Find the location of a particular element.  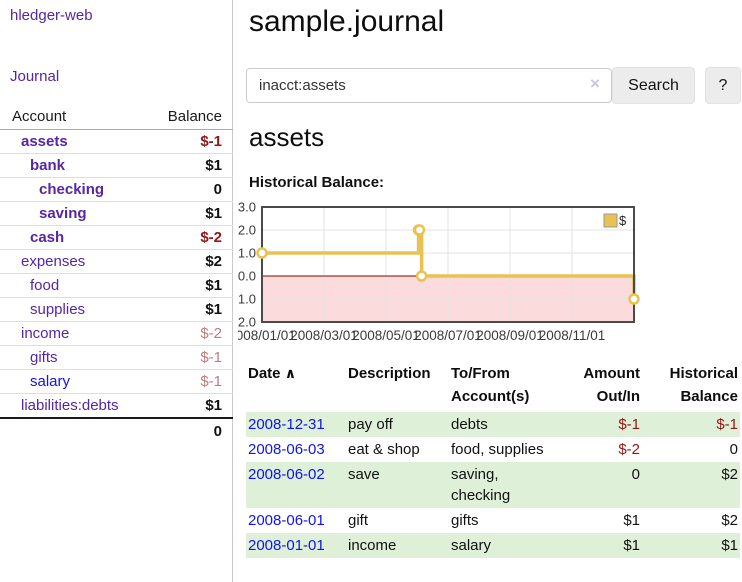

transaction-balance: $-1 is located at coordinates (727, 424).